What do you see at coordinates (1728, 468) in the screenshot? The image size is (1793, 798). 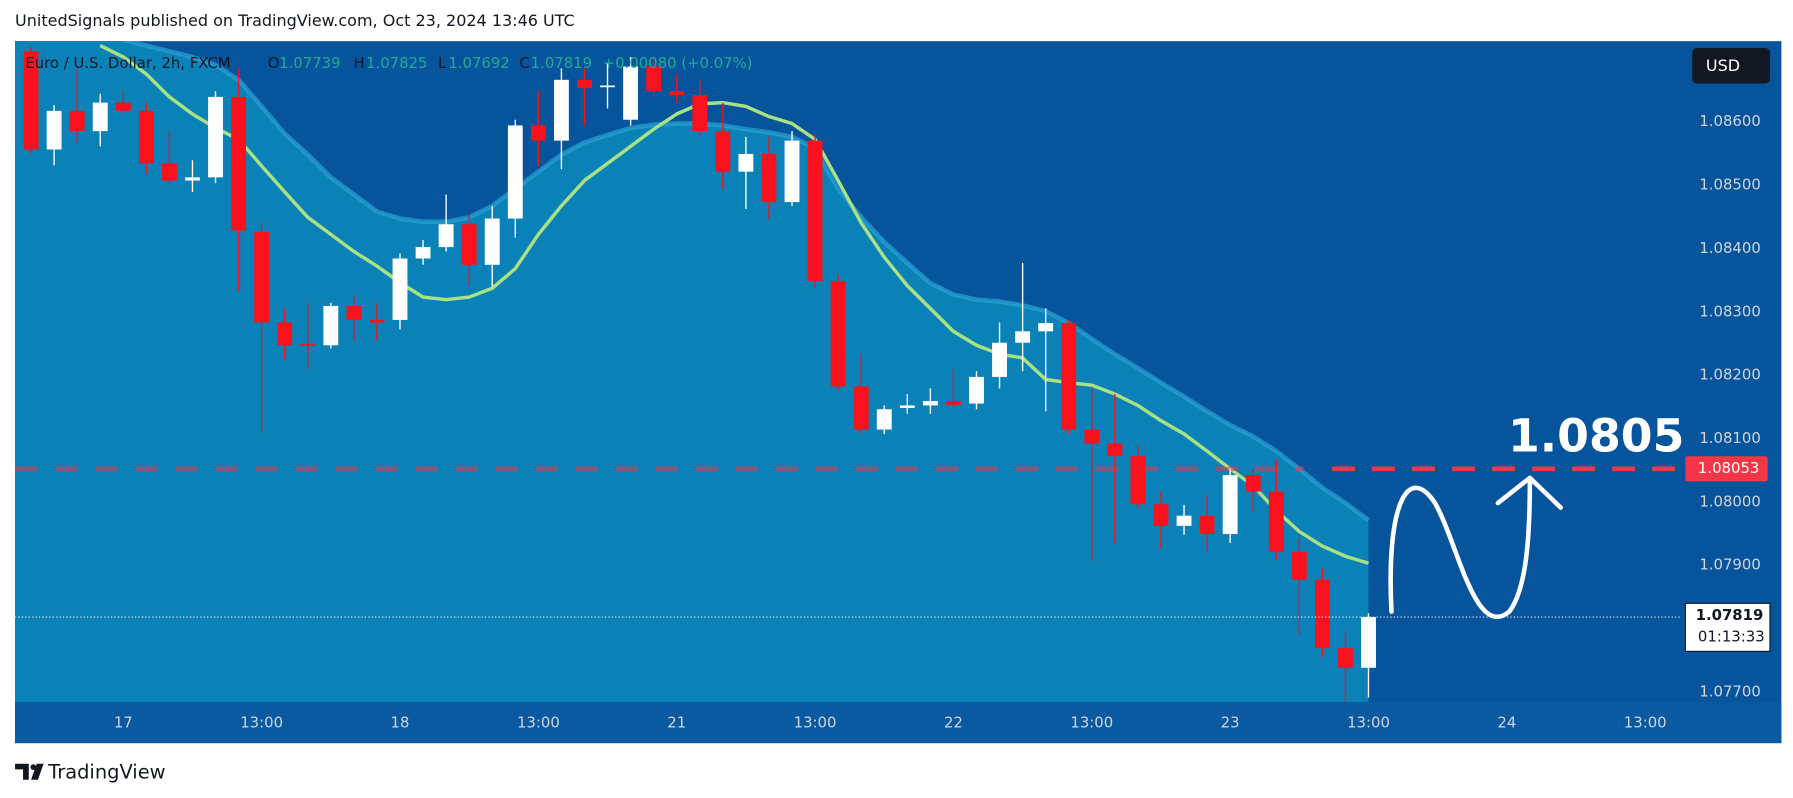 I see `level-price-label: 1.08053` at bounding box center [1728, 468].